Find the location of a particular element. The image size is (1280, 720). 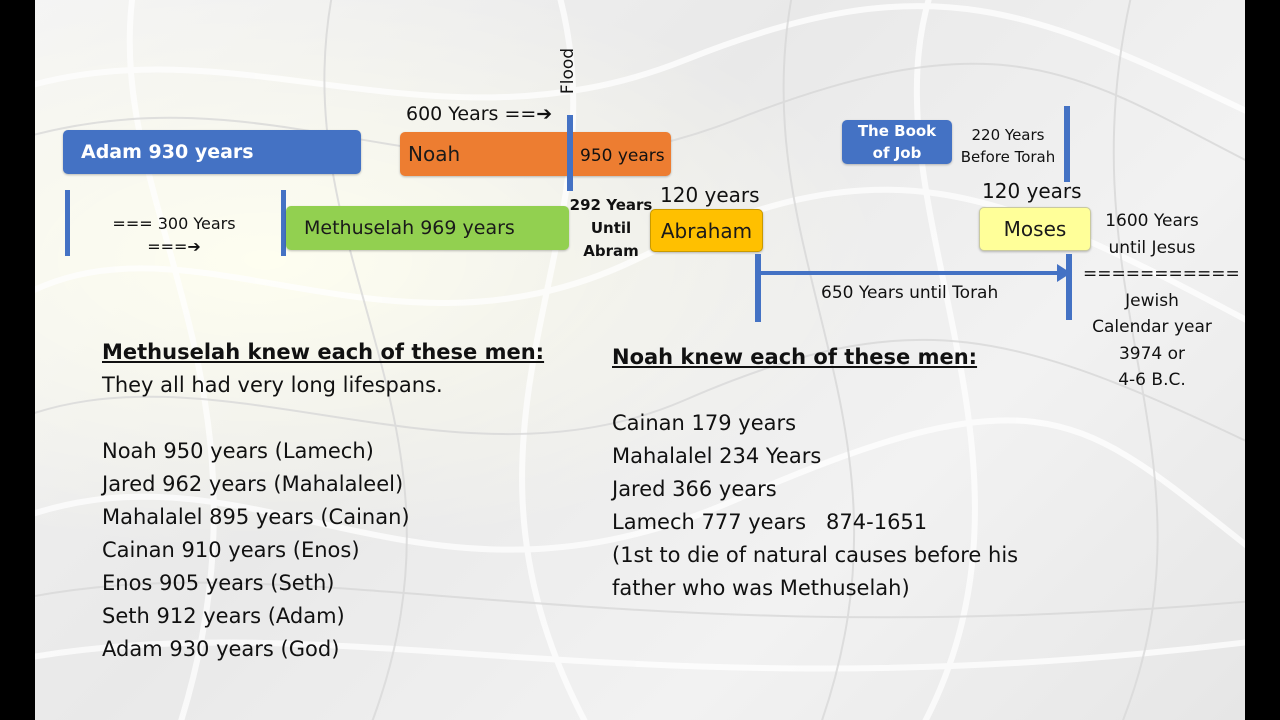

gap-300-line2: ===➔ is located at coordinates (174, 246).